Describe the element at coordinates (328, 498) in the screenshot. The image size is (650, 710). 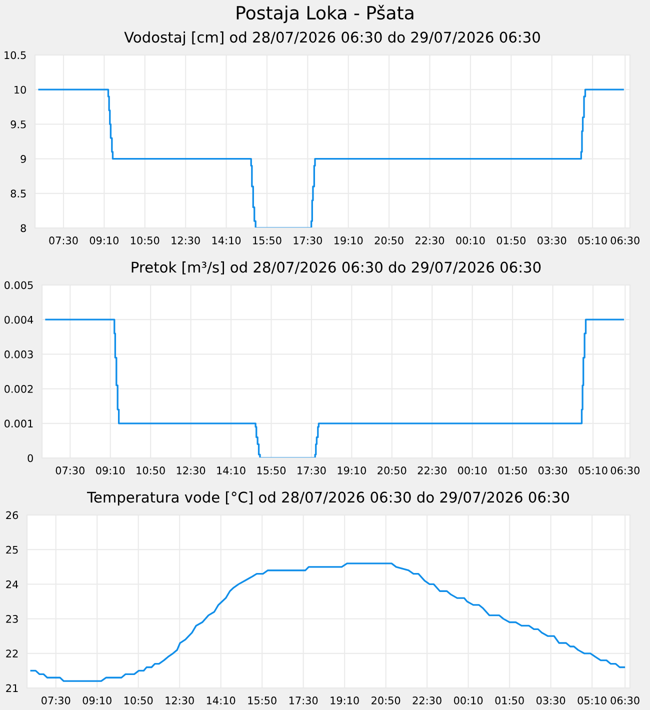
I see `chart-subtitle: Temperatura vode [°C] od 28/07/2026 06:30 do 29/07/2026 06:30` at that location.